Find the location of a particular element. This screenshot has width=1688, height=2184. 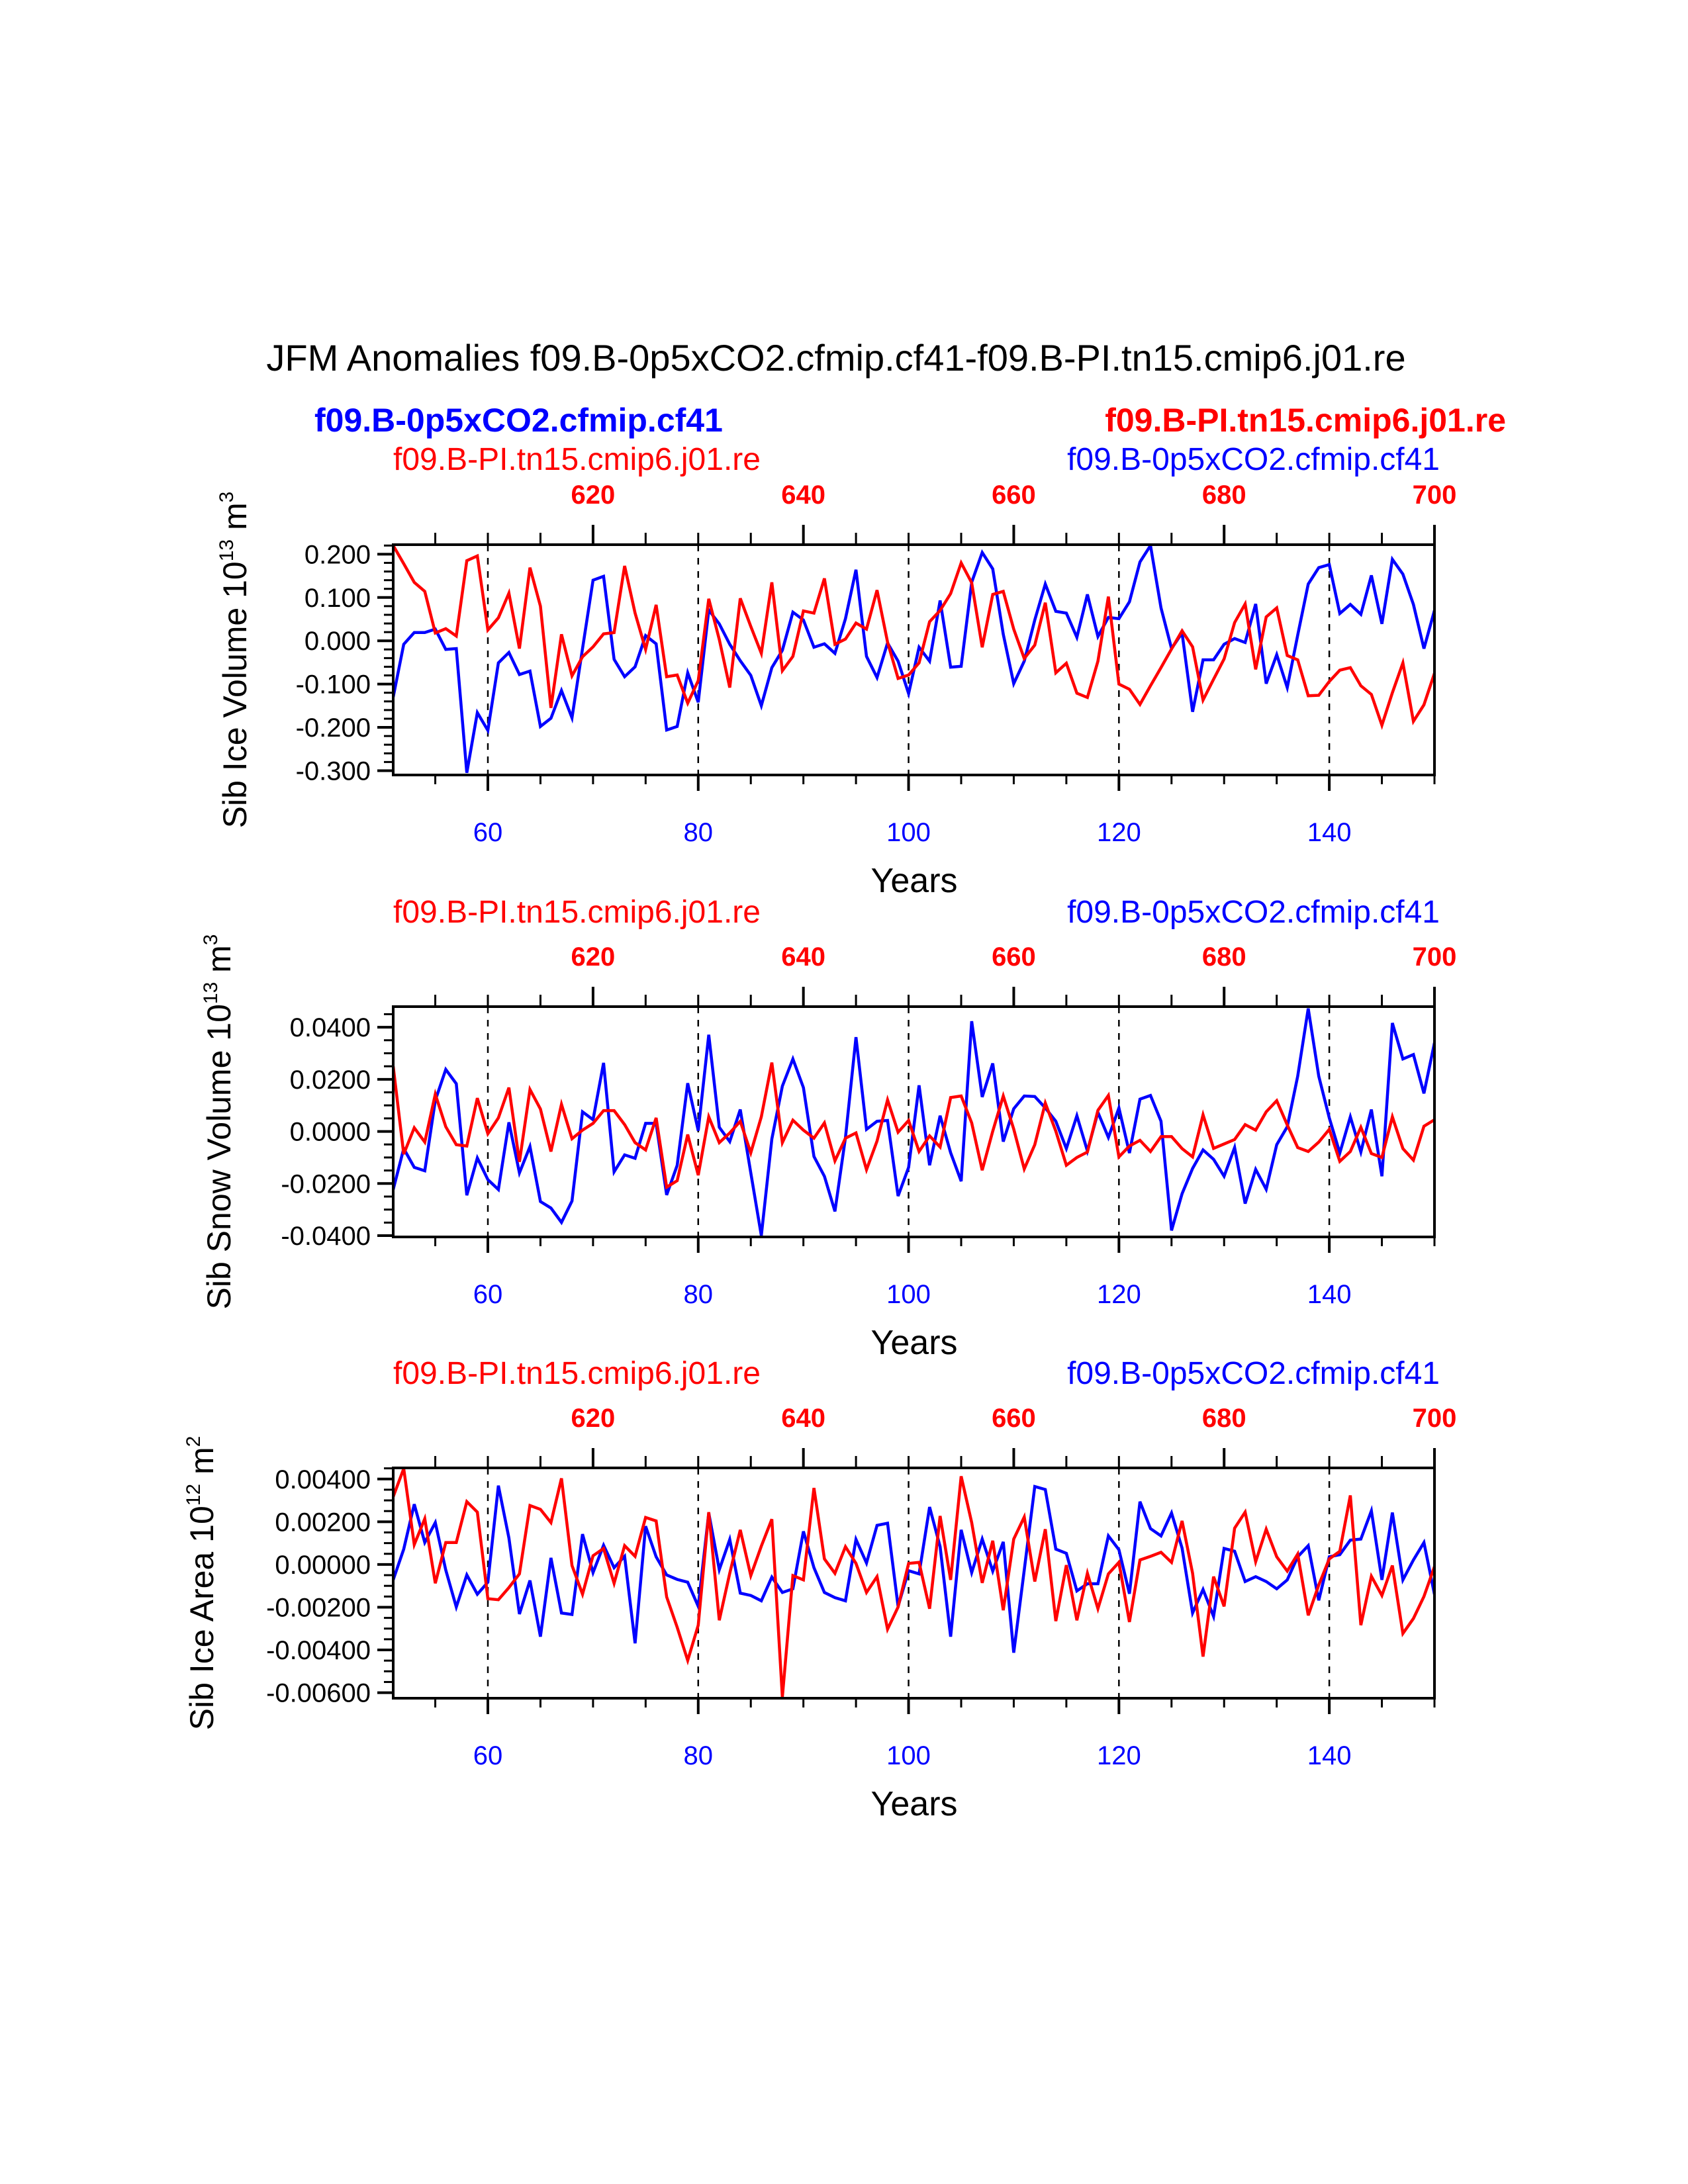

y-tick-label: -0.100 is located at coordinates (333, 685).